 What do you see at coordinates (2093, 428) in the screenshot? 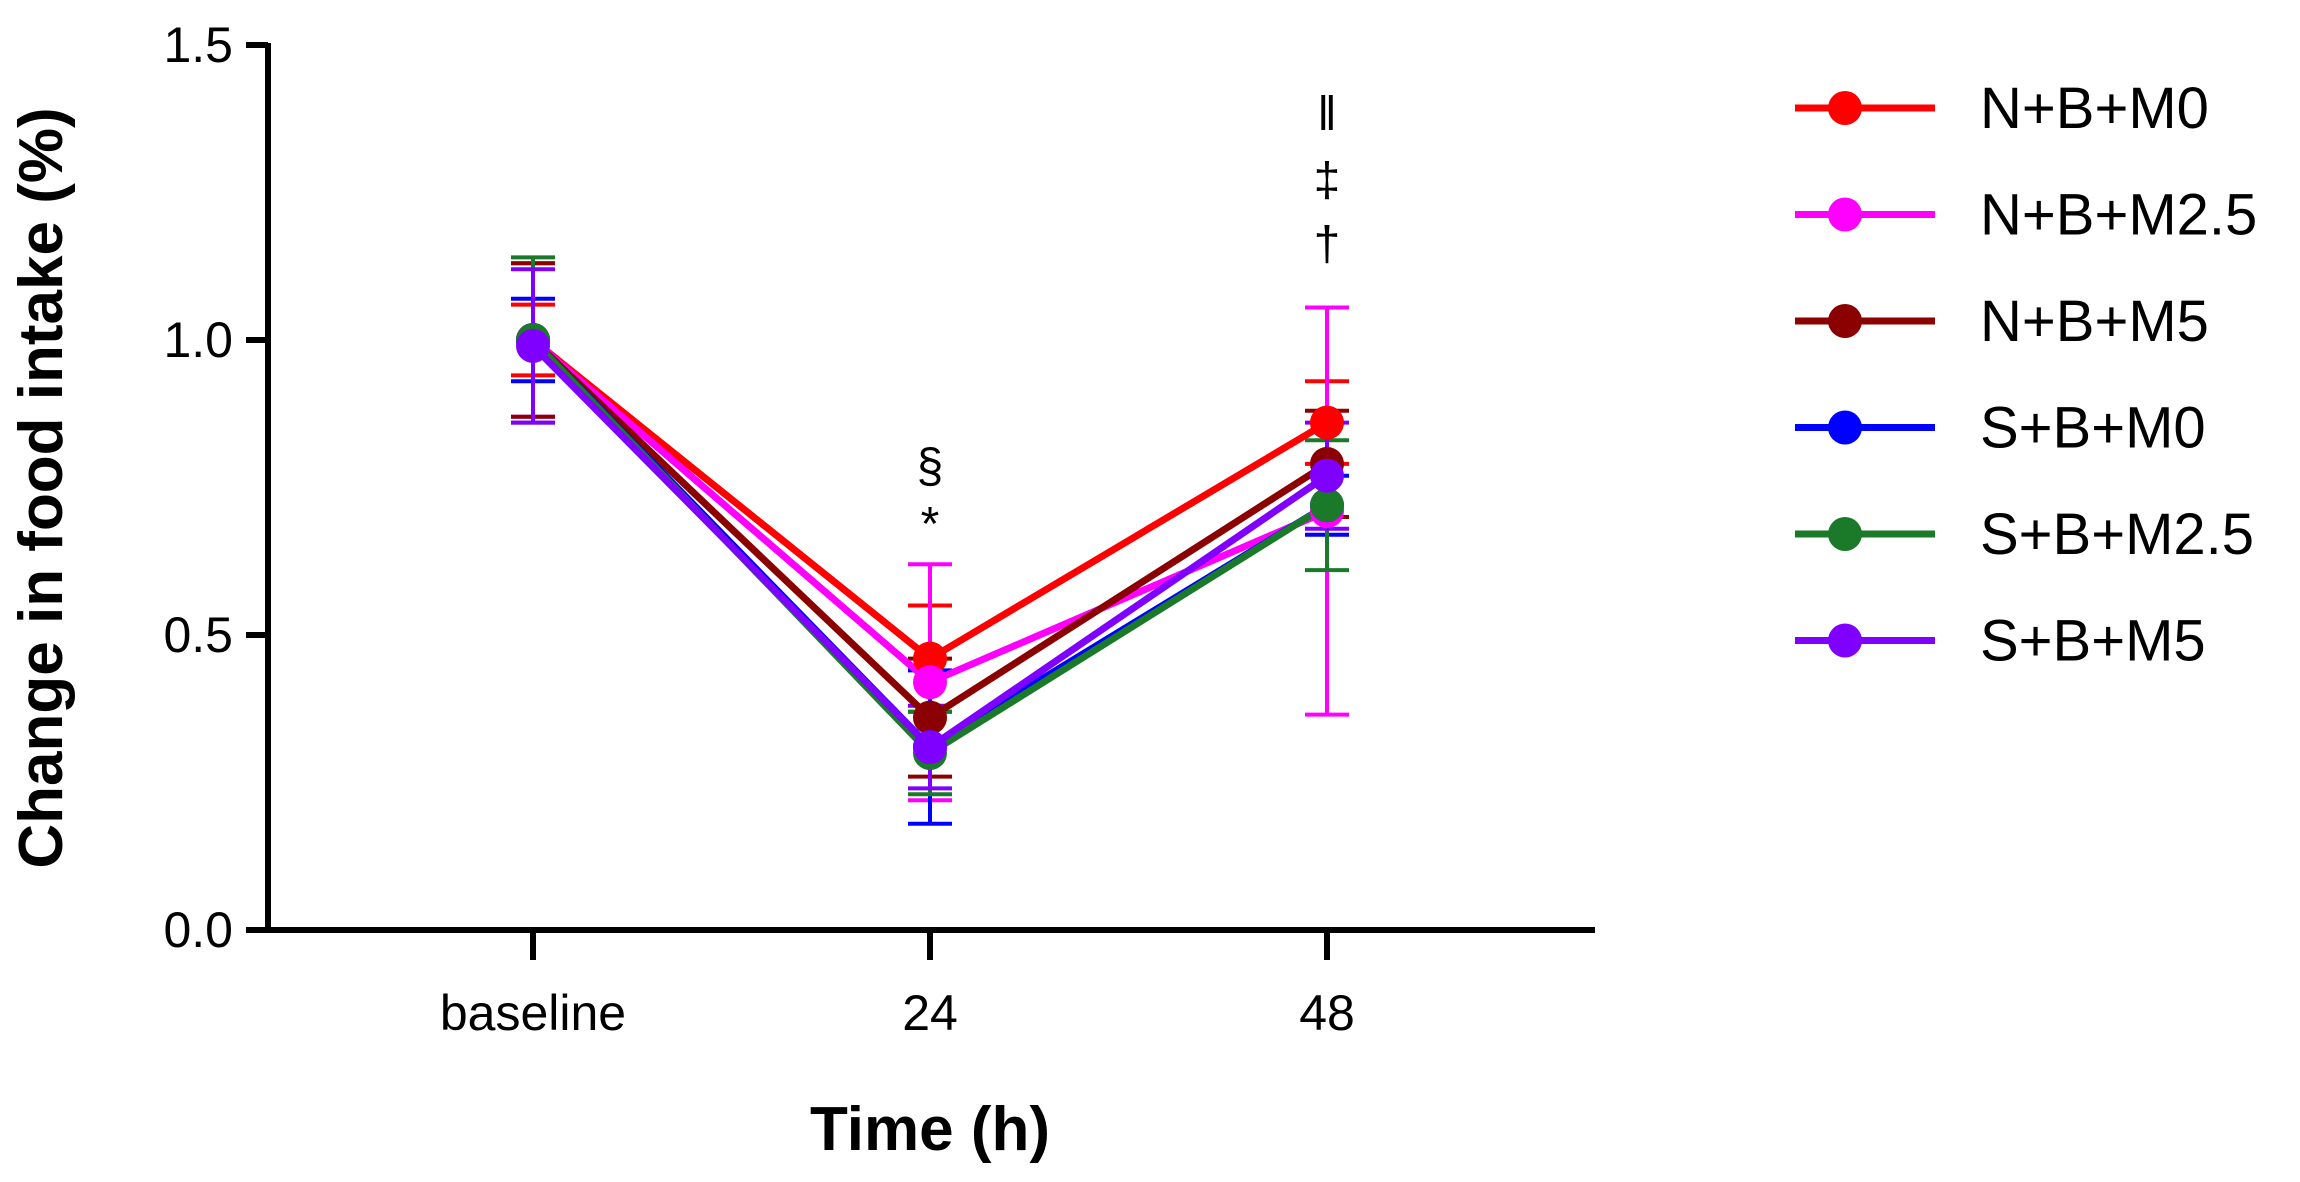
I see `legend-label: S+B+M0` at bounding box center [2093, 428].